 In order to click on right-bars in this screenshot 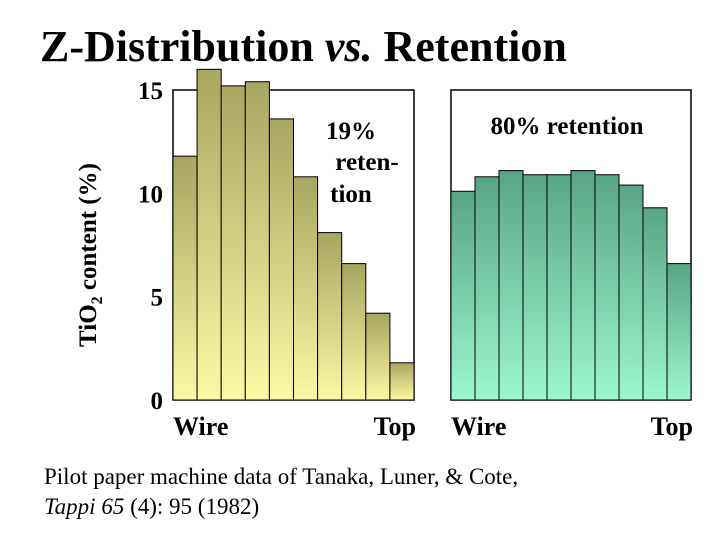, I will do `click(571, 285)`.